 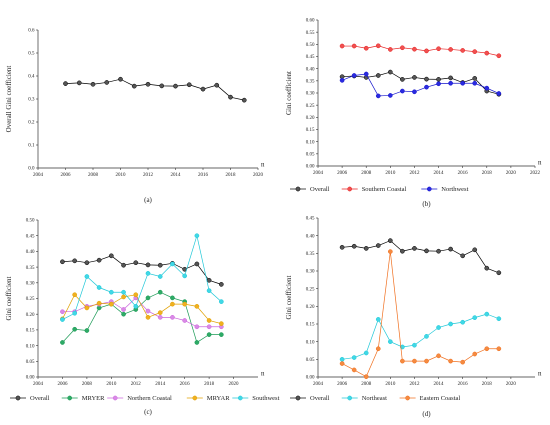 What do you see at coordinates (148, 200) in the screenshot?
I see `panel-label: (a)` at bounding box center [148, 200].